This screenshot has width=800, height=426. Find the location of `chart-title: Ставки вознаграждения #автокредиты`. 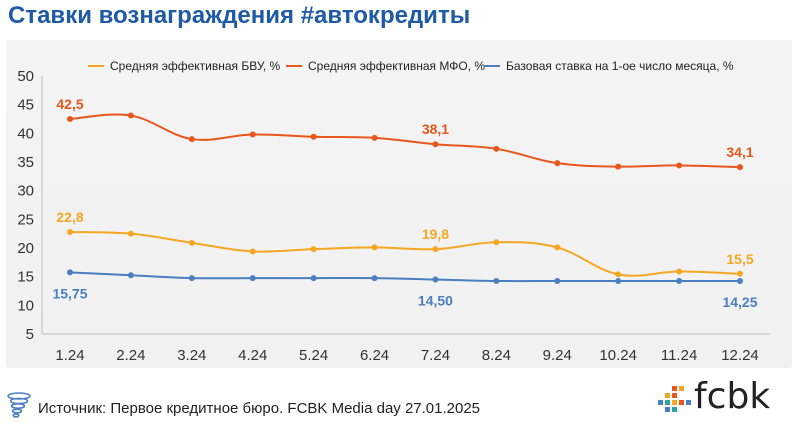

chart-title: Ставки вознаграждения #автокредиты is located at coordinates (239, 15).